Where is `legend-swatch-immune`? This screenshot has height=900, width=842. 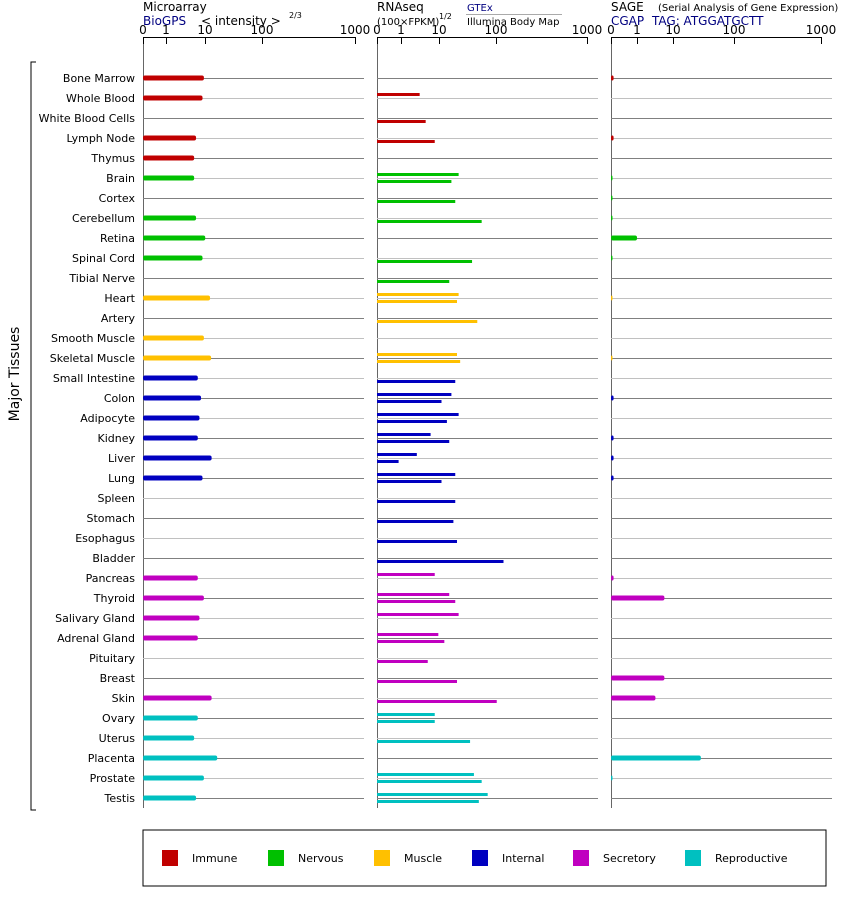 legend-swatch-immune is located at coordinates (170, 858).